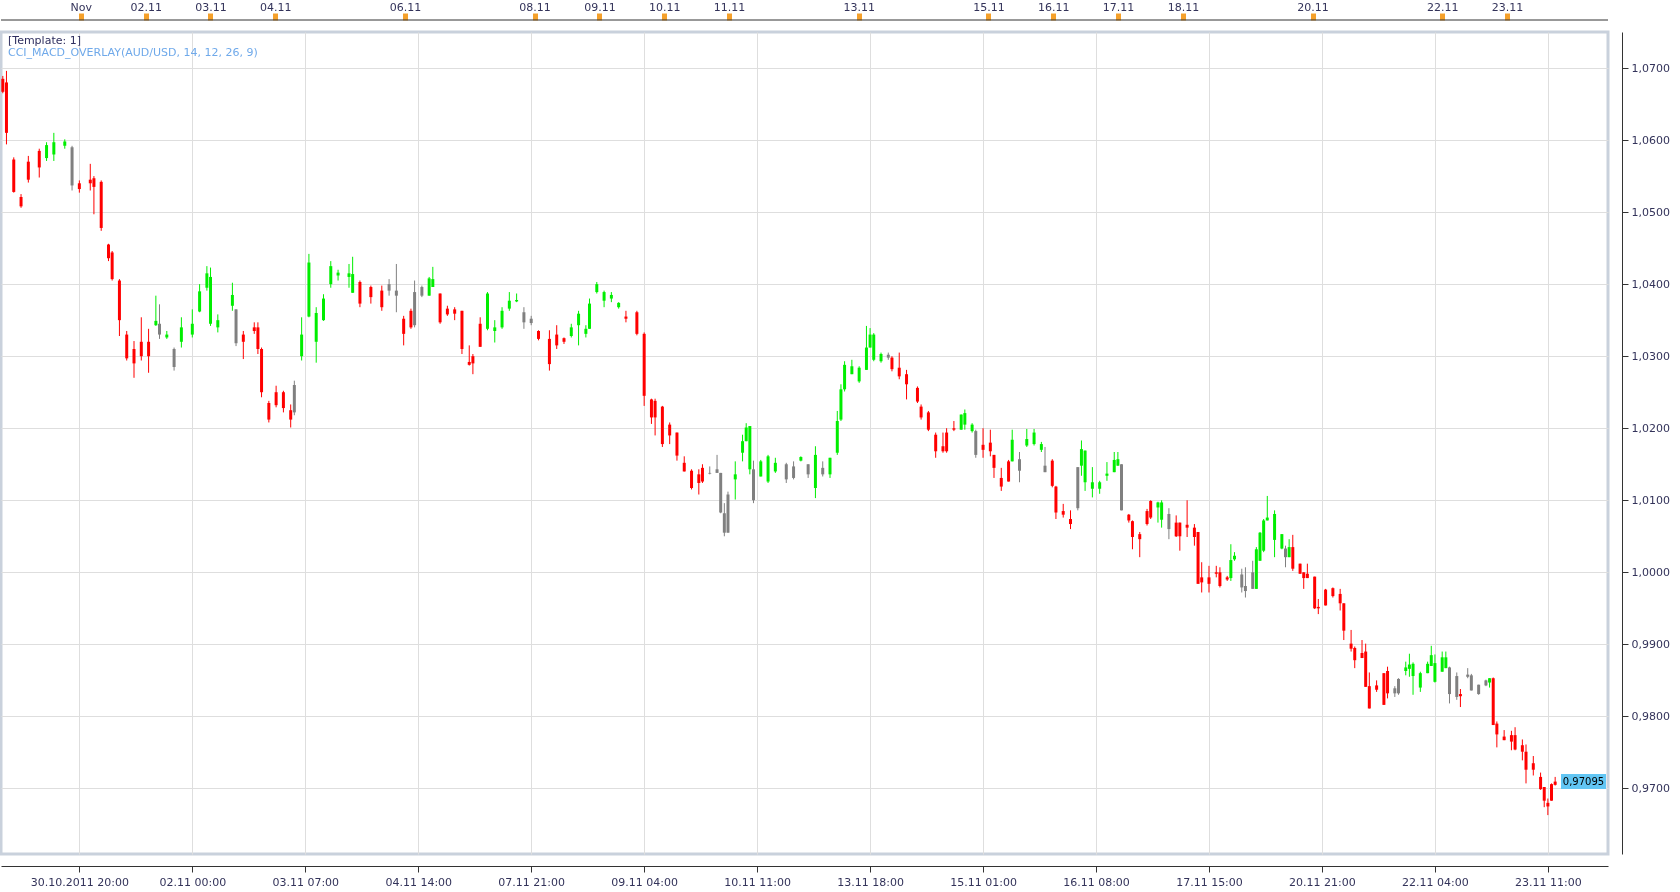 The width and height of the screenshot is (1680, 892). What do you see at coordinates (535, 7) in the screenshot?
I see `x2-tick-label: 08.11` at bounding box center [535, 7].